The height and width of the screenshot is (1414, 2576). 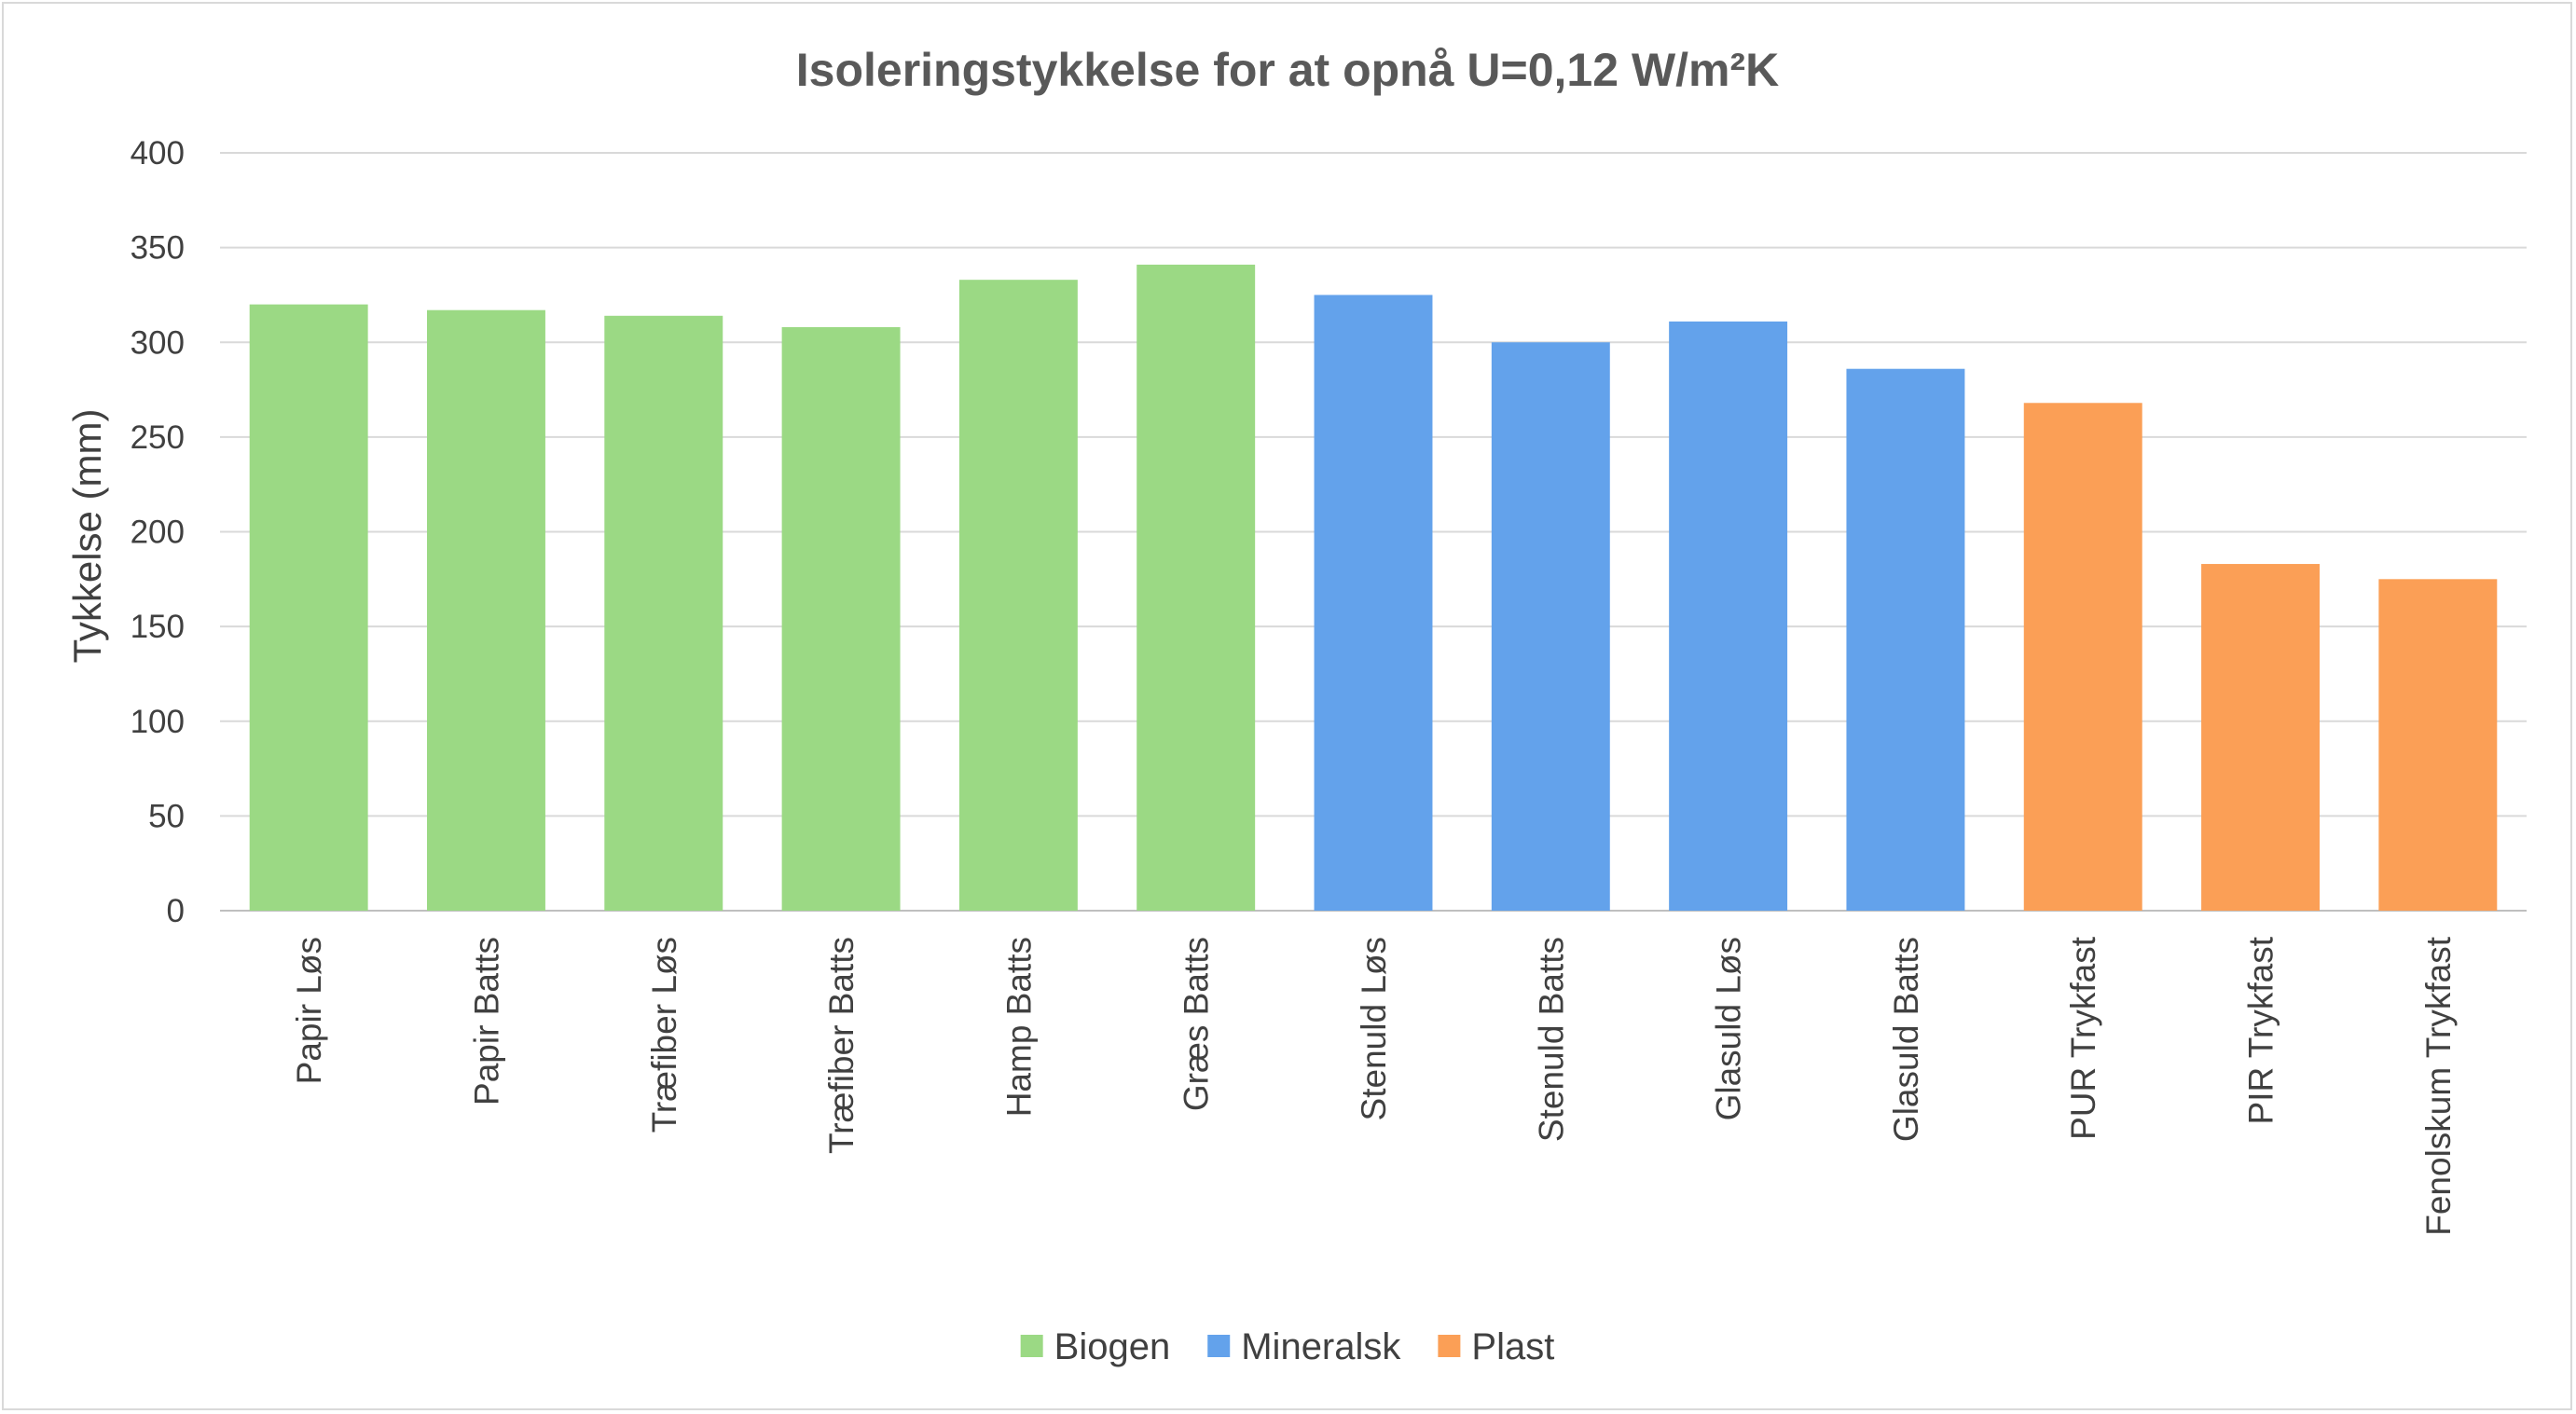 What do you see at coordinates (2082, 657) in the screenshot?
I see `bar-pur-trykfast` at bounding box center [2082, 657].